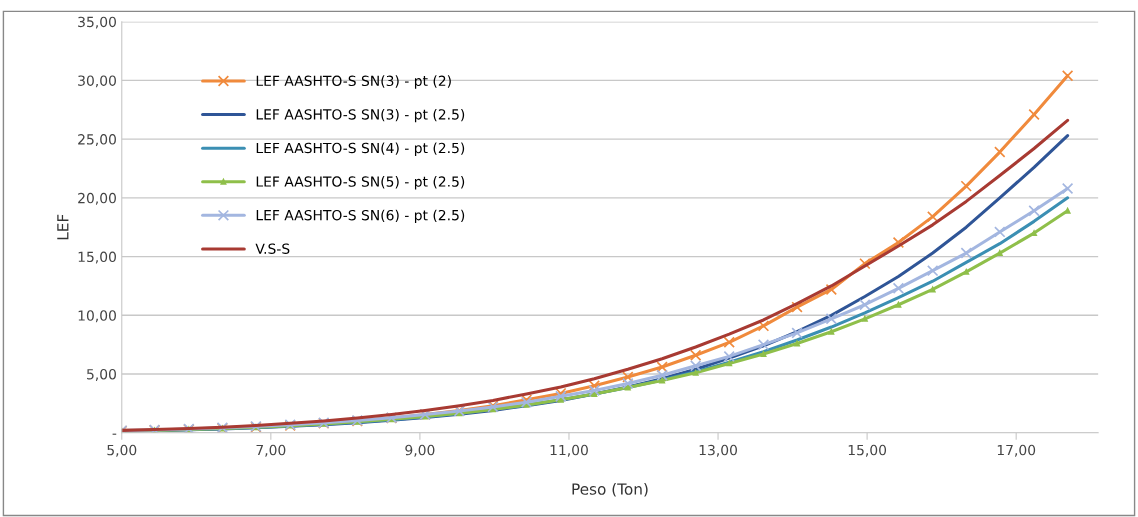  What do you see at coordinates (360, 115) in the screenshot?
I see `legend-label: LEF AASHTO-S SN(3) - pt (2.5)` at bounding box center [360, 115].